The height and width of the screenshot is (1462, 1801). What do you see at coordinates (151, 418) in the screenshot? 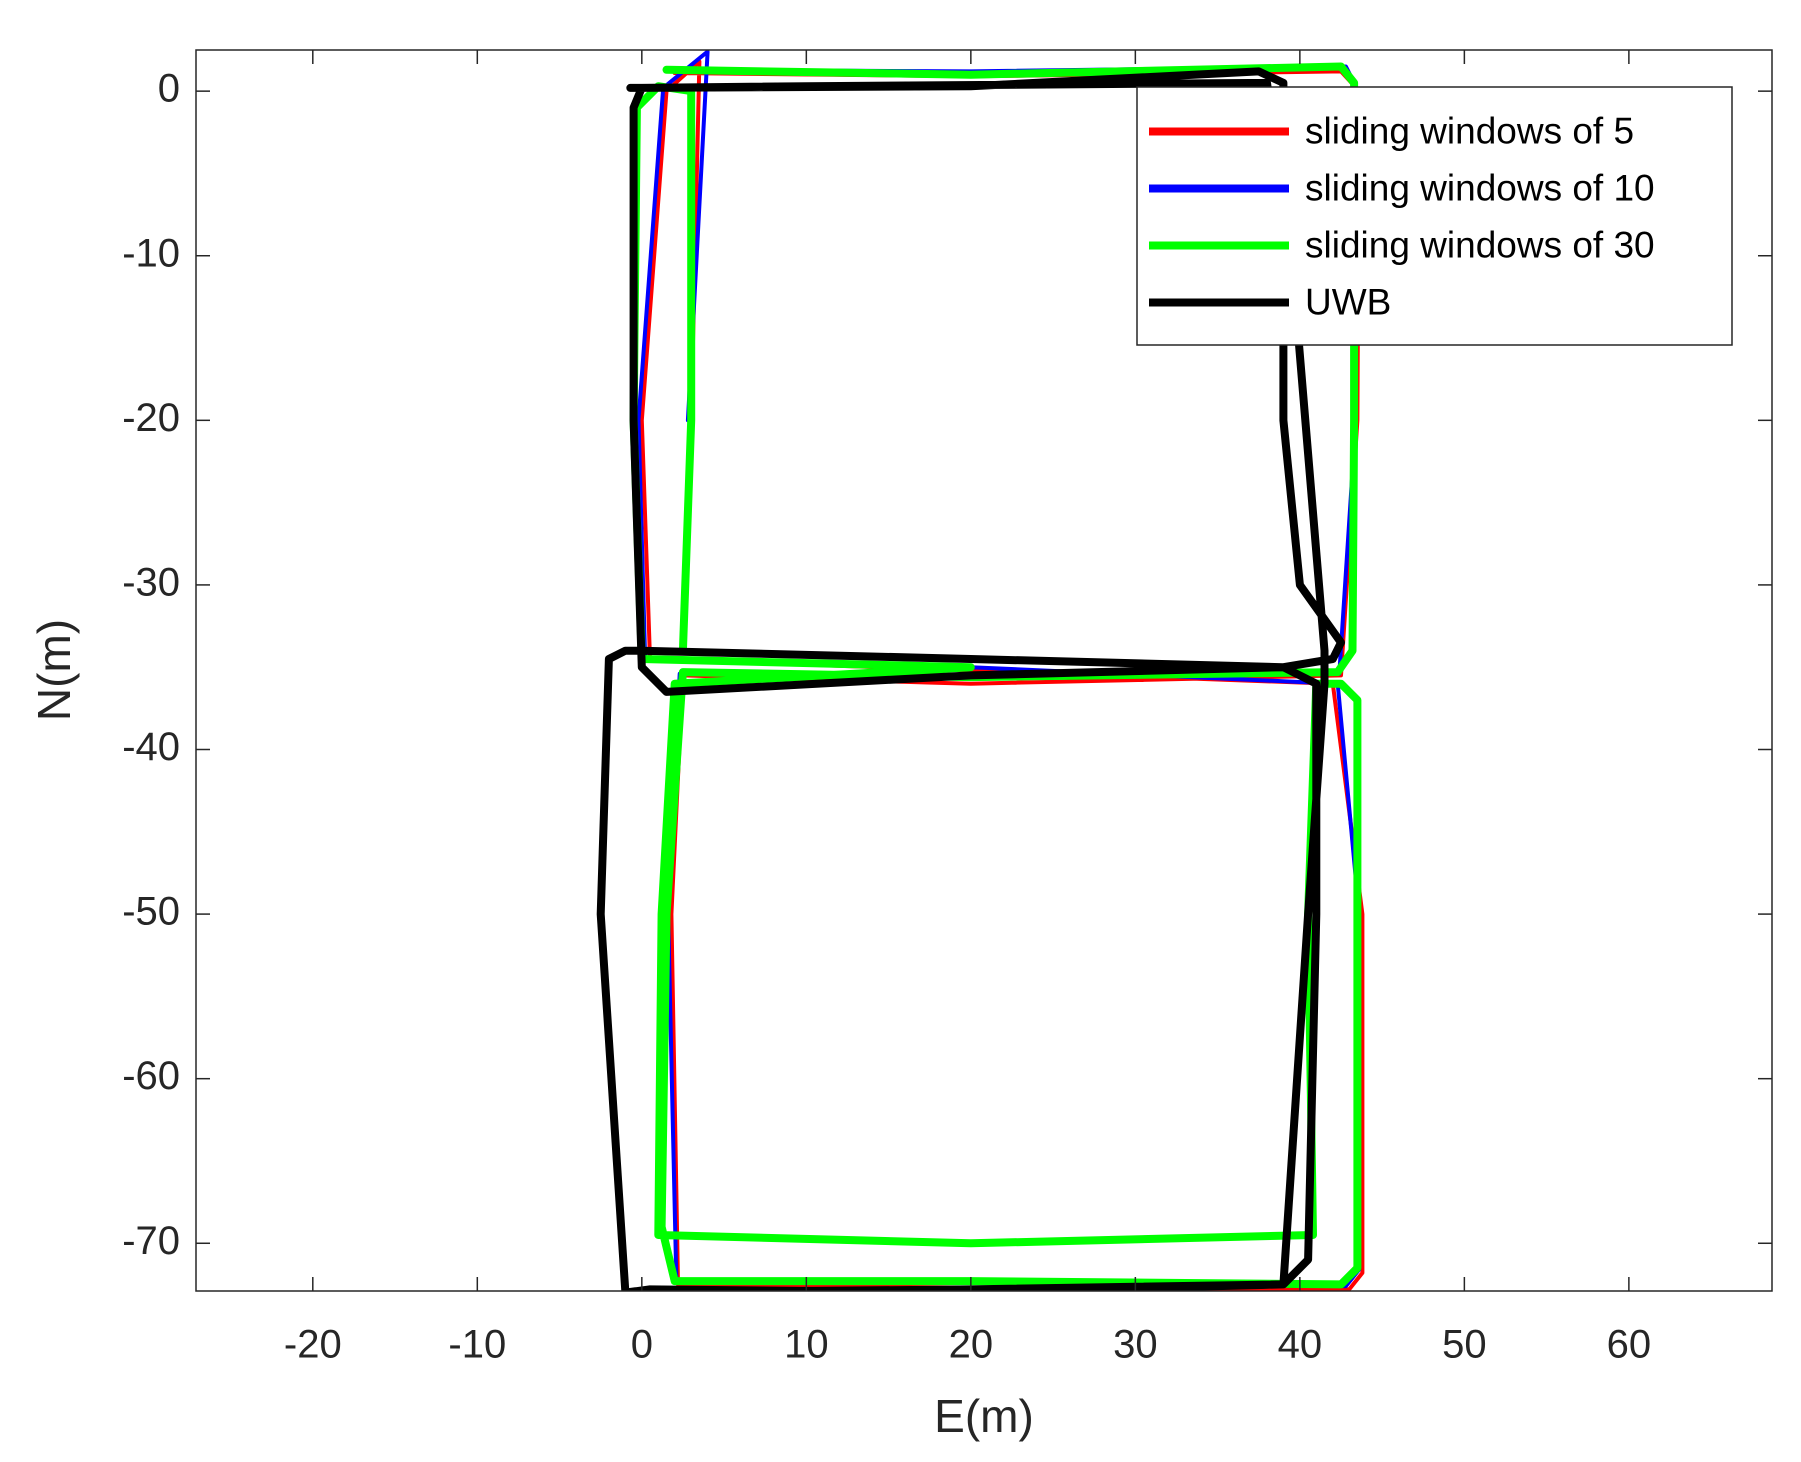
I see `y-tick-label: -20` at bounding box center [151, 418].